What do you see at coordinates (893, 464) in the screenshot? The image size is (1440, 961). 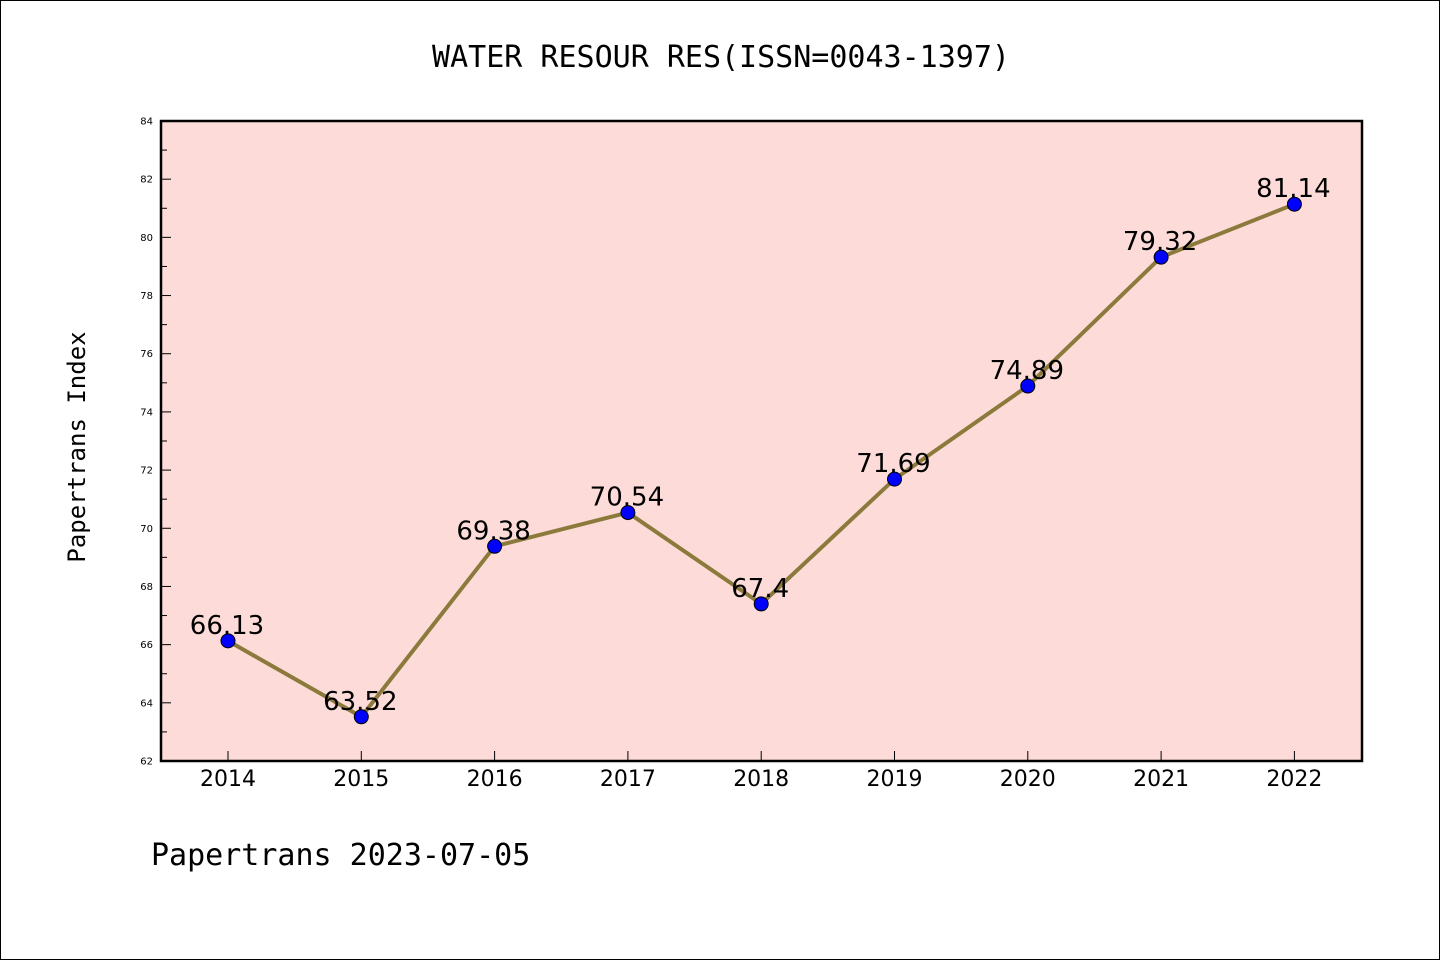 I see `data-label: 71.69` at bounding box center [893, 464].